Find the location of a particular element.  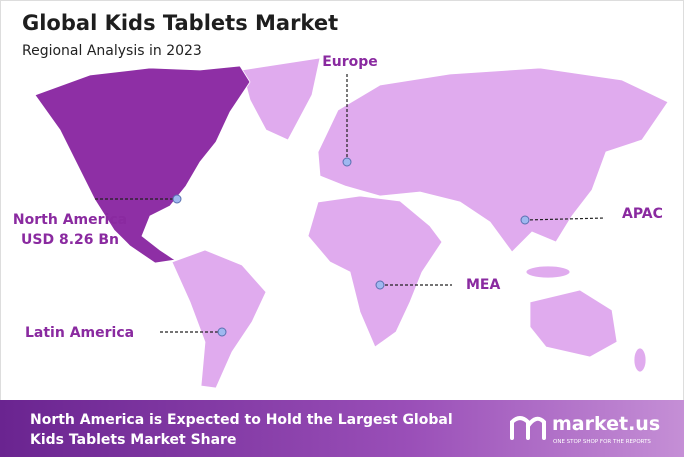

footer-text: Kids Tablets Market Share is located at coordinates (133, 440).